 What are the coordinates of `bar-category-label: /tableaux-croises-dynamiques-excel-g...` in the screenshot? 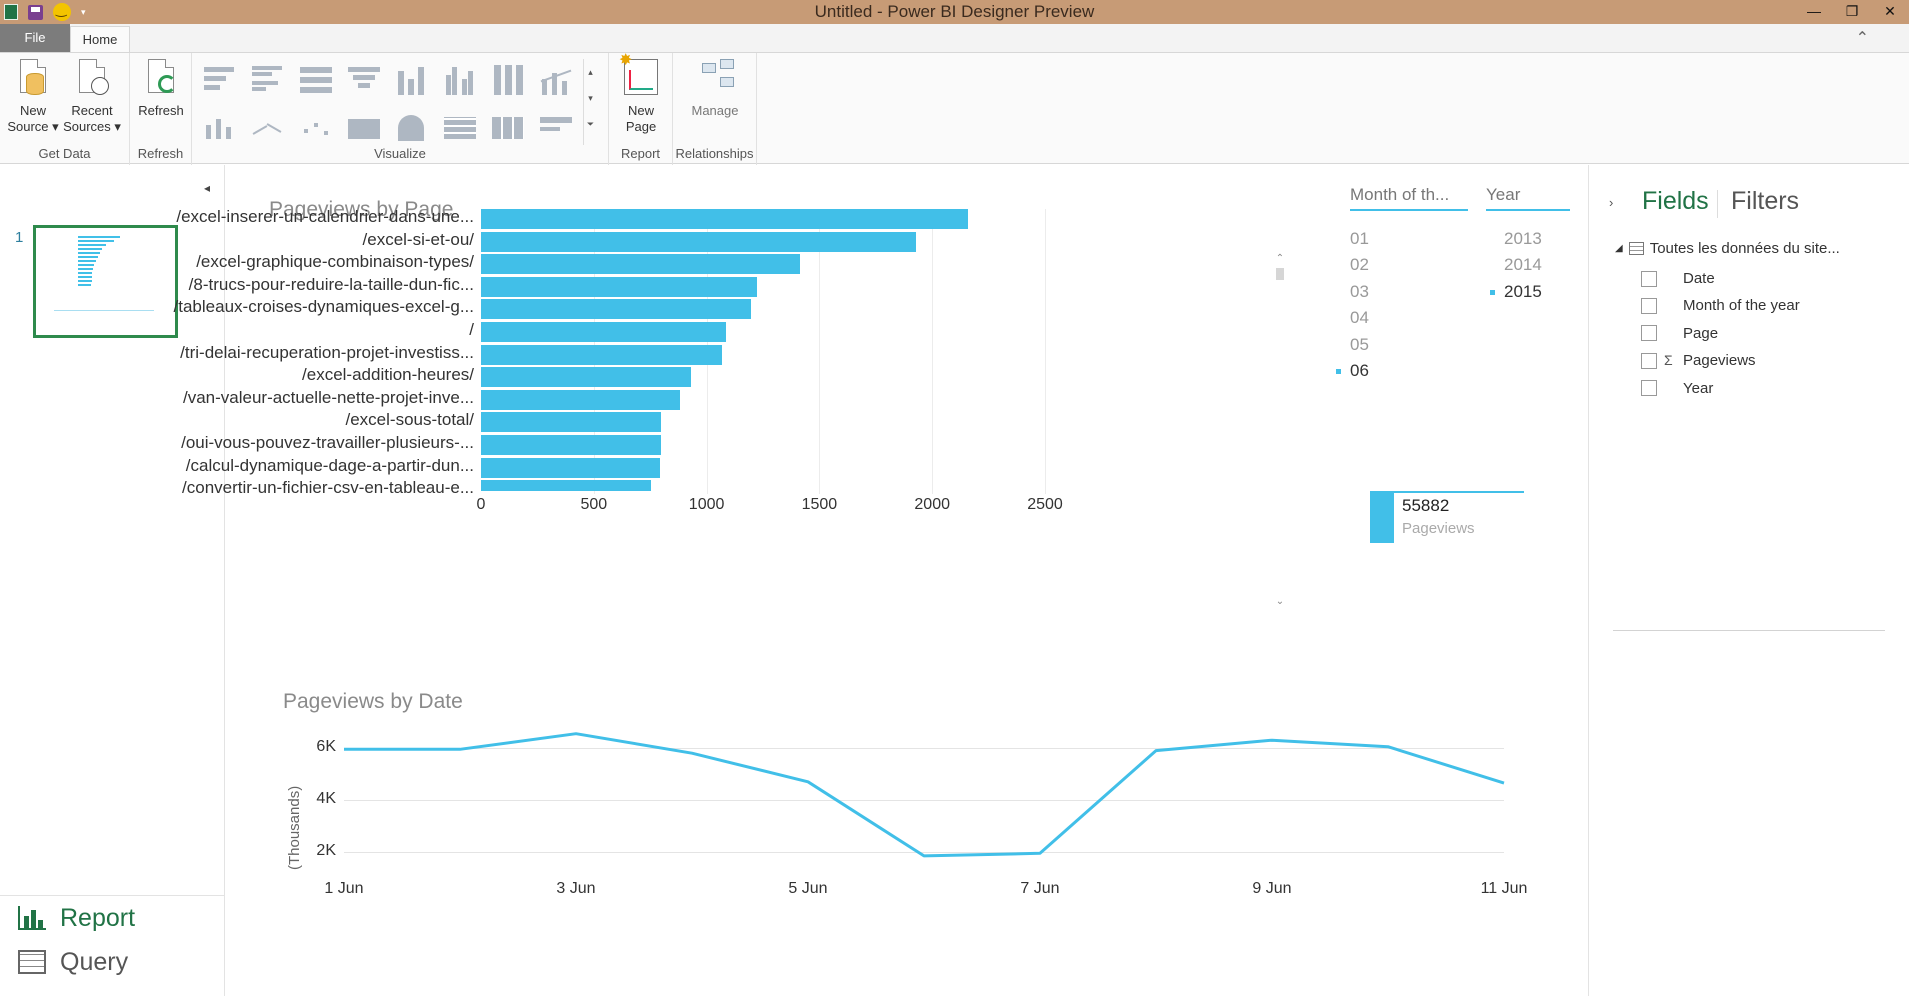 It's located at (323, 307).